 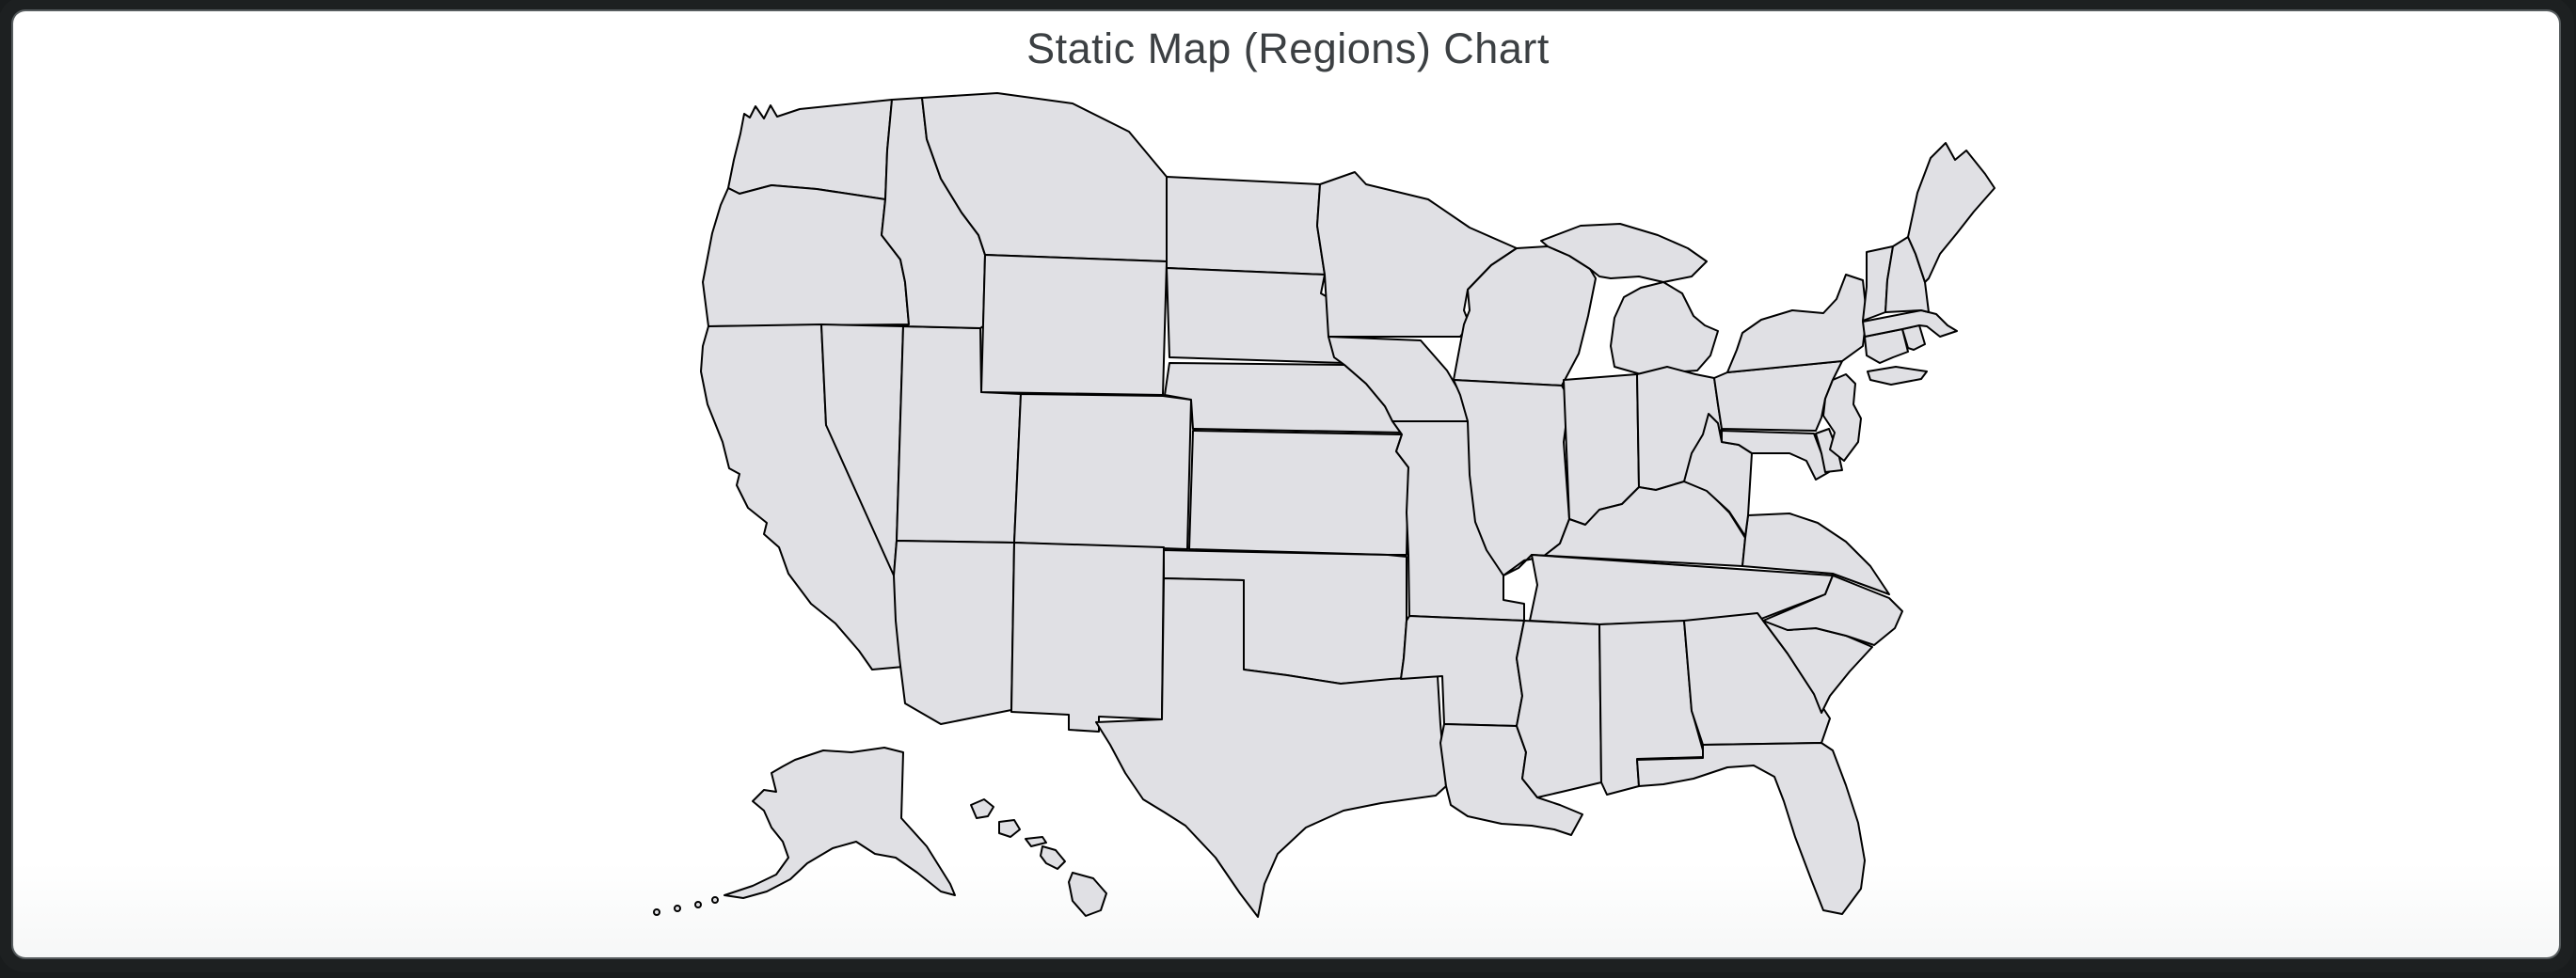 What do you see at coordinates (1103, 471) in the screenshot?
I see `region-colorado` at bounding box center [1103, 471].